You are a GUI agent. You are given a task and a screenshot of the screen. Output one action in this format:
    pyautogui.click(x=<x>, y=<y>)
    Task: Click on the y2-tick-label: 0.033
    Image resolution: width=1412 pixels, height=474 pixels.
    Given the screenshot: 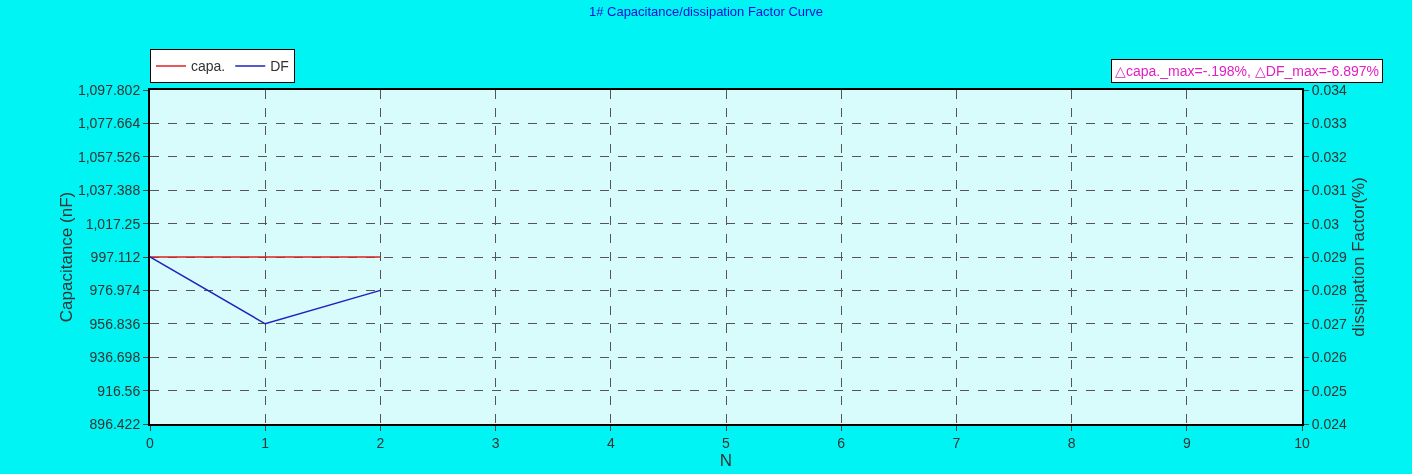 What is the action you would take?
    pyautogui.click(x=1329, y=123)
    